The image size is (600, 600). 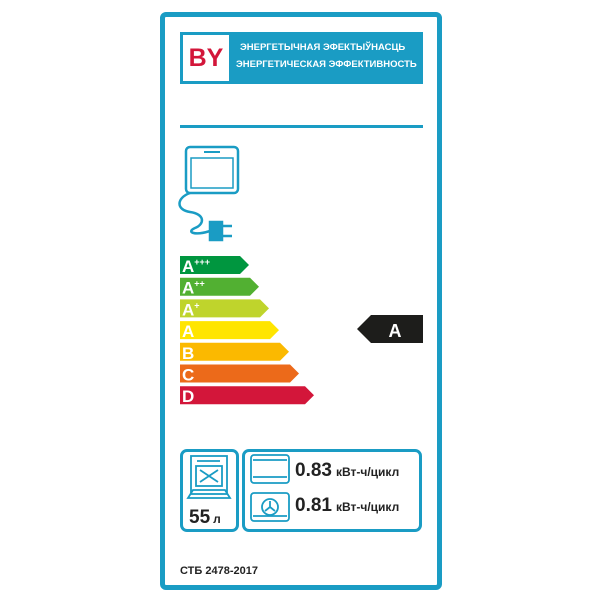 What do you see at coordinates (326, 64) in the screenshot?
I see `header-line-2: ЭНЕРГЕТИЧЕСКАЯ ЭФФЕКТИВНОСТЬ` at bounding box center [326, 64].